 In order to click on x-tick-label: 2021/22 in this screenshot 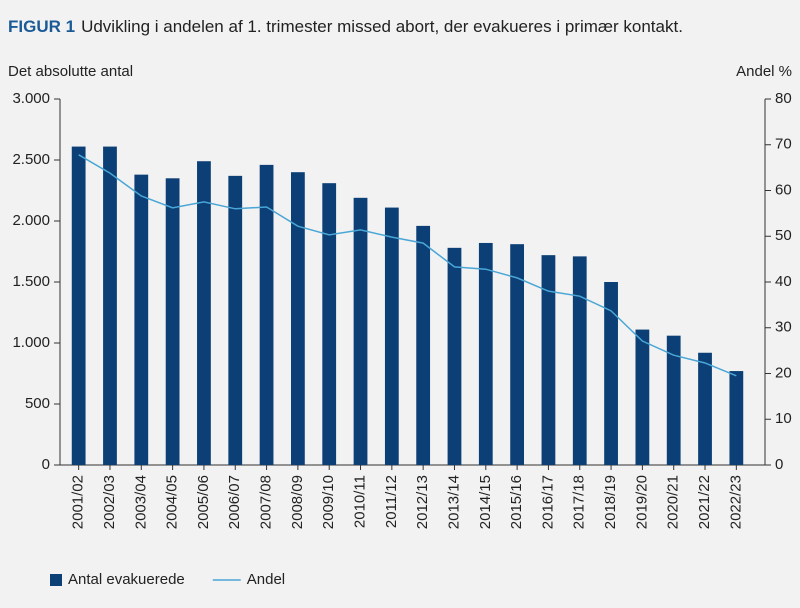, I will do `click(704, 502)`.